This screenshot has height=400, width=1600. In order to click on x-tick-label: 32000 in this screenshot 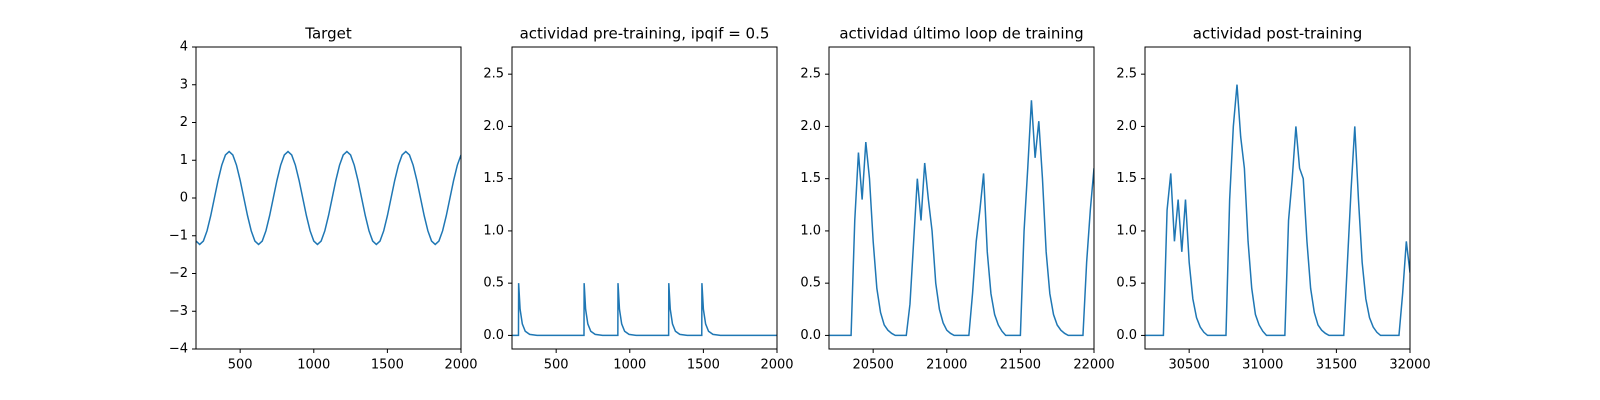, I will do `click(1409, 365)`.